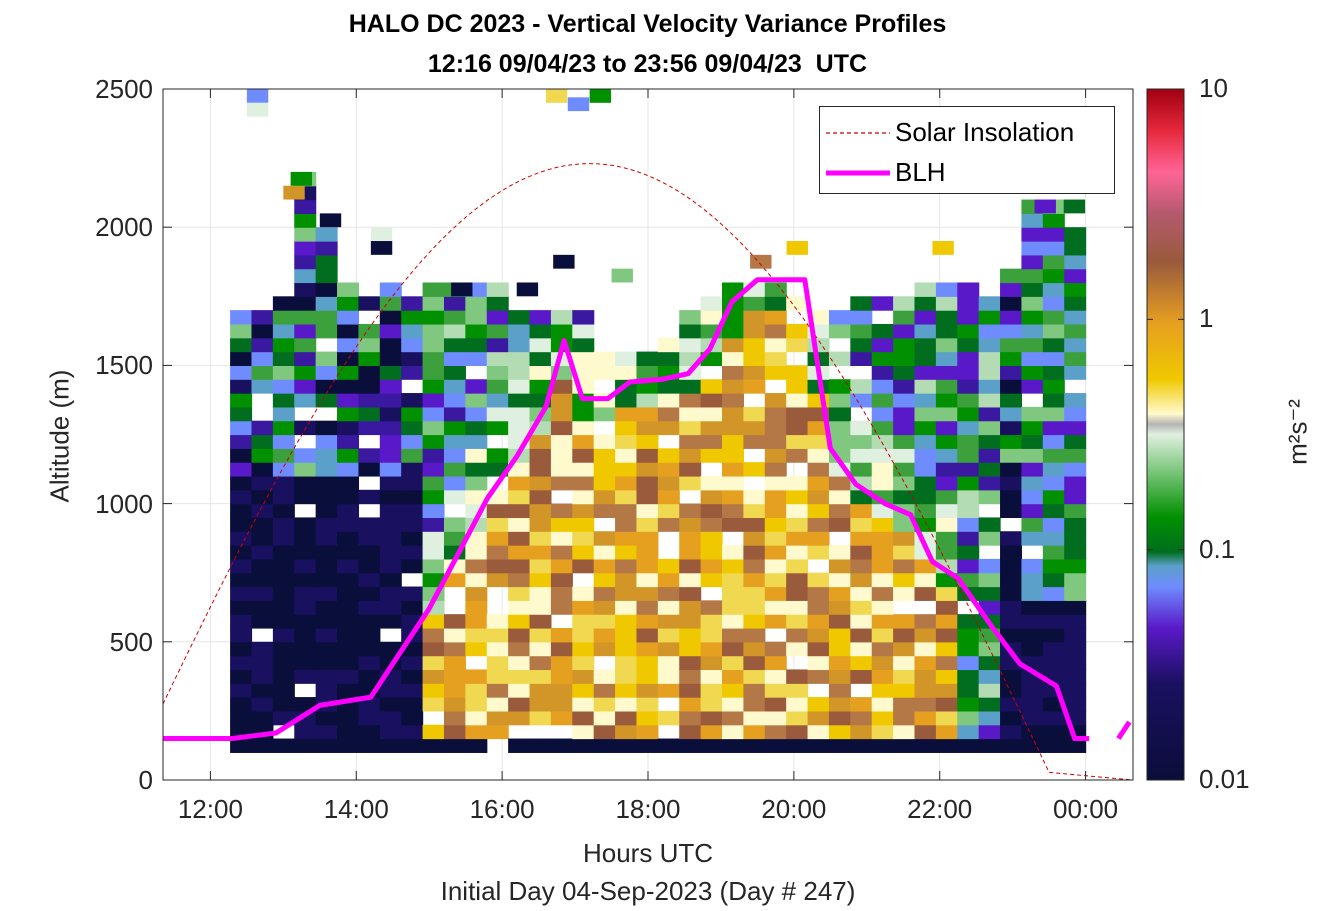 This screenshot has height=911, width=1343. What do you see at coordinates (647, 853) in the screenshot?
I see `x-axis-label: Hours UTC` at bounding box center [647, 853].